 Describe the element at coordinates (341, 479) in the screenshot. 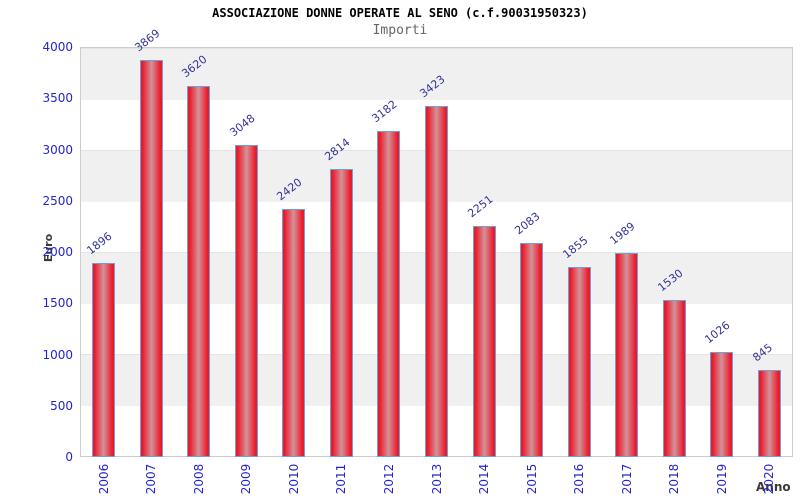

I see `x-tick-label: 2011` at that location.